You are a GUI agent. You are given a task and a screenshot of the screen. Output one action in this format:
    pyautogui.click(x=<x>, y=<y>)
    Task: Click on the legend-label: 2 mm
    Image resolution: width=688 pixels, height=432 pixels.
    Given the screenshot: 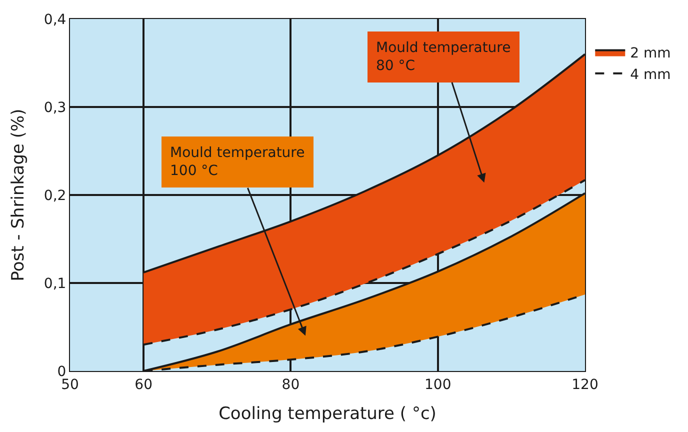 What is the action you would take?
    pyautogui.click(x=650, y=54)
    